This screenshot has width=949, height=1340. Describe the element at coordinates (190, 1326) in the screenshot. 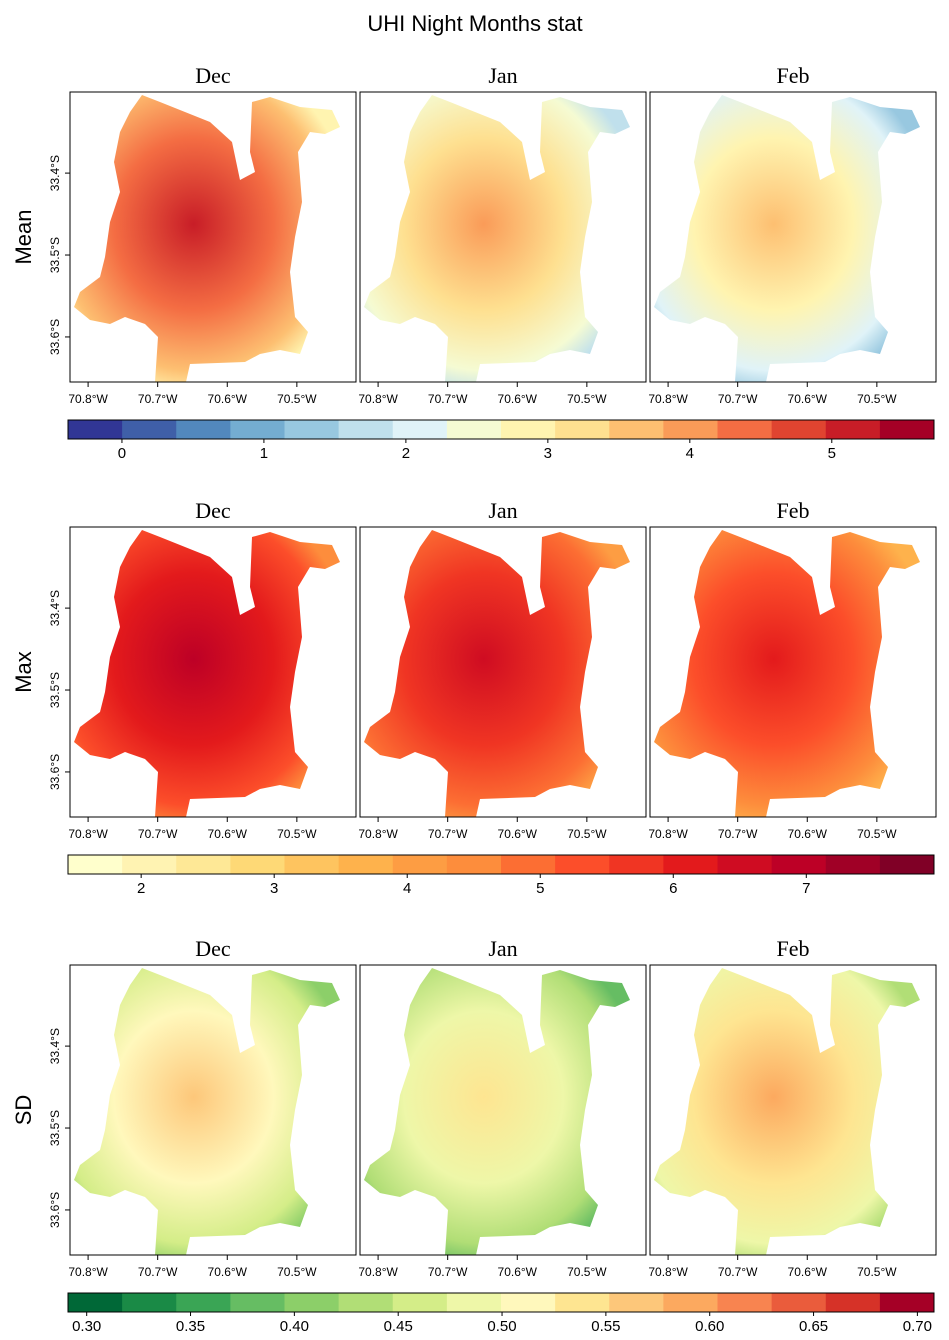

I see `colorbar-tick-label: 0.35` at that location.